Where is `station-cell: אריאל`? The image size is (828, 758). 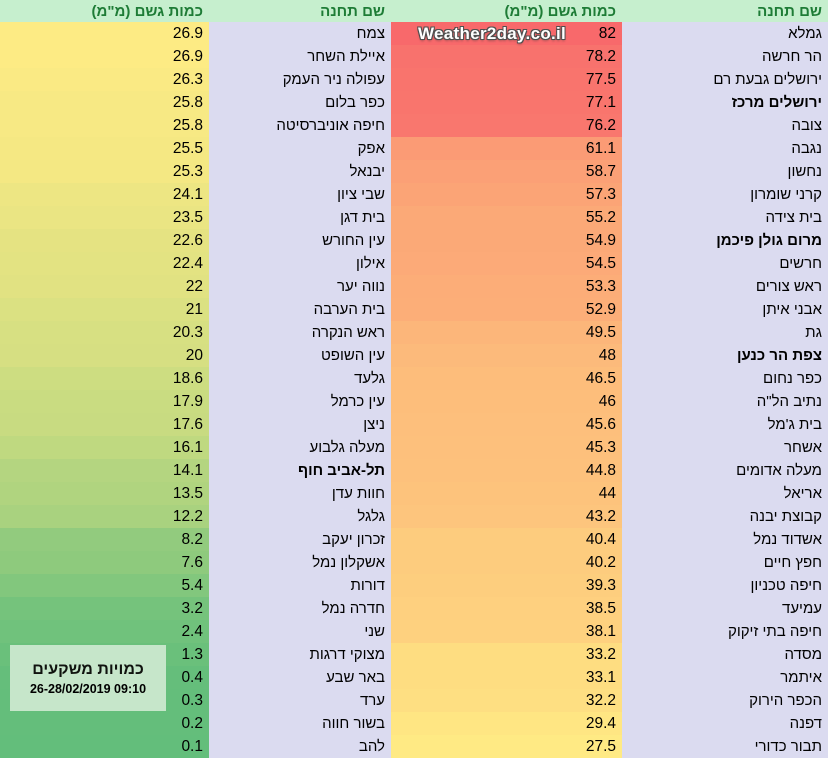 station-cell: אריאל is located at coordinates (802, 493).